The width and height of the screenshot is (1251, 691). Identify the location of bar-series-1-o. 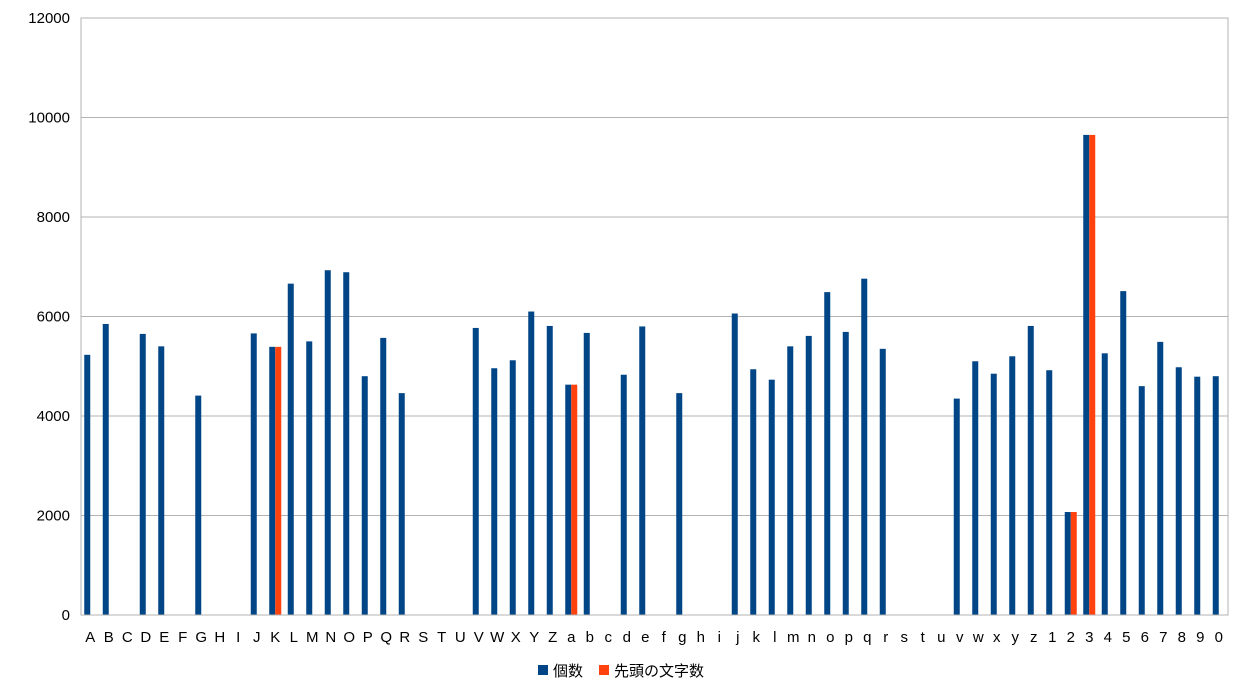
(827, 453).